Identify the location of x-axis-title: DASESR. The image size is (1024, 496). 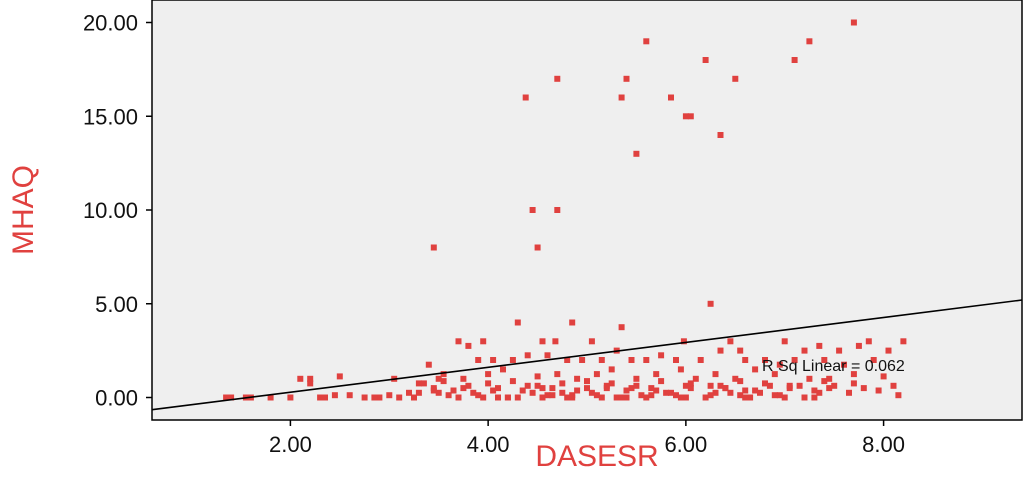
(596, 456).